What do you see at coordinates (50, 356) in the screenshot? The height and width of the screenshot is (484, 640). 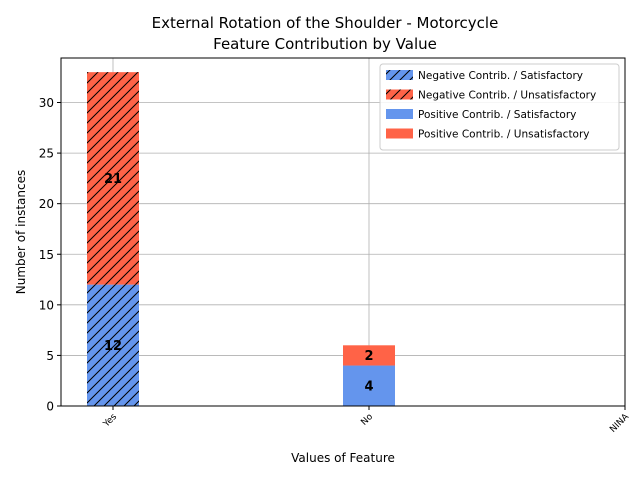 I see `y-tick-label: 5` at bounding box center [50, 356].